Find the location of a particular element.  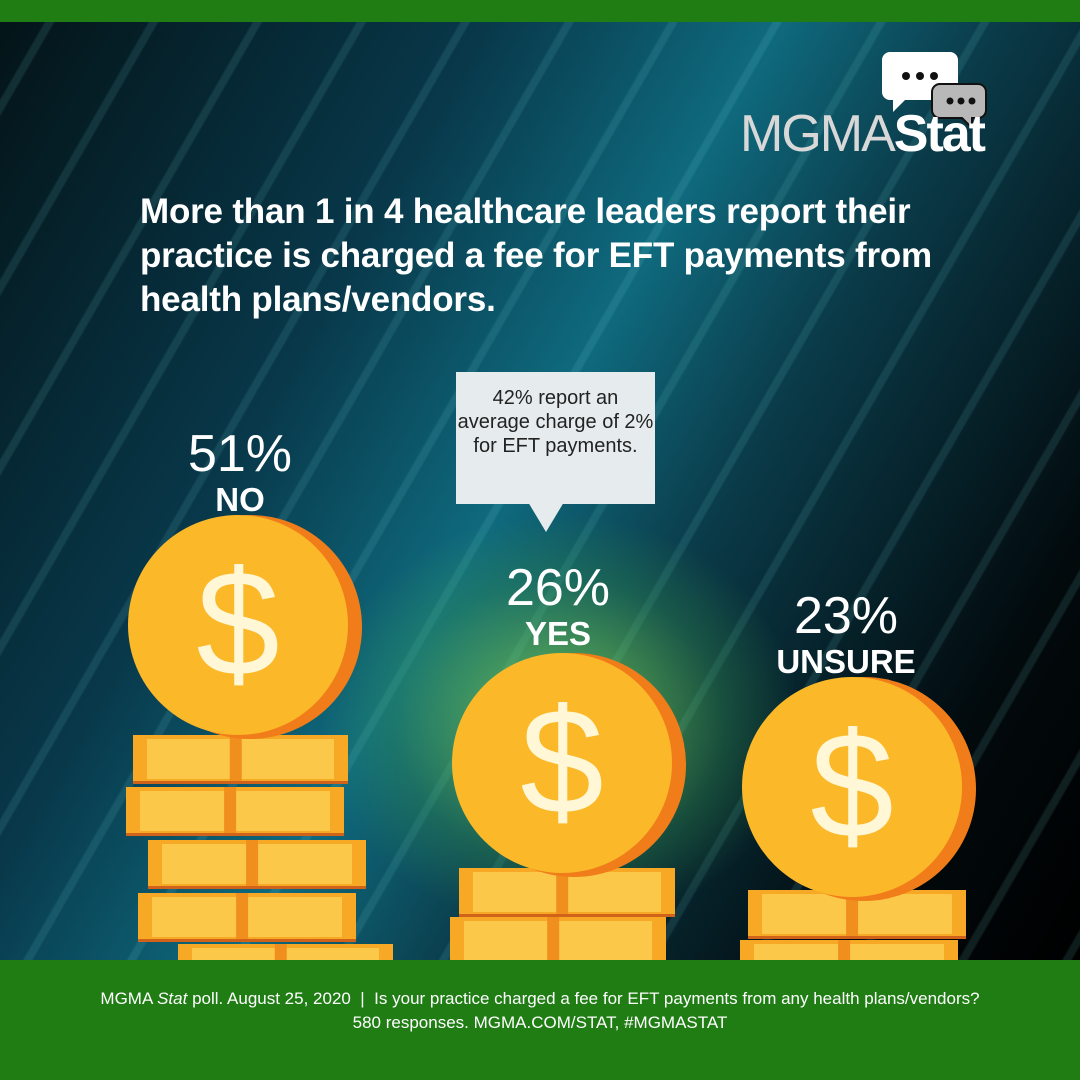

value-label: 26% is located at coordinates (558, 588).